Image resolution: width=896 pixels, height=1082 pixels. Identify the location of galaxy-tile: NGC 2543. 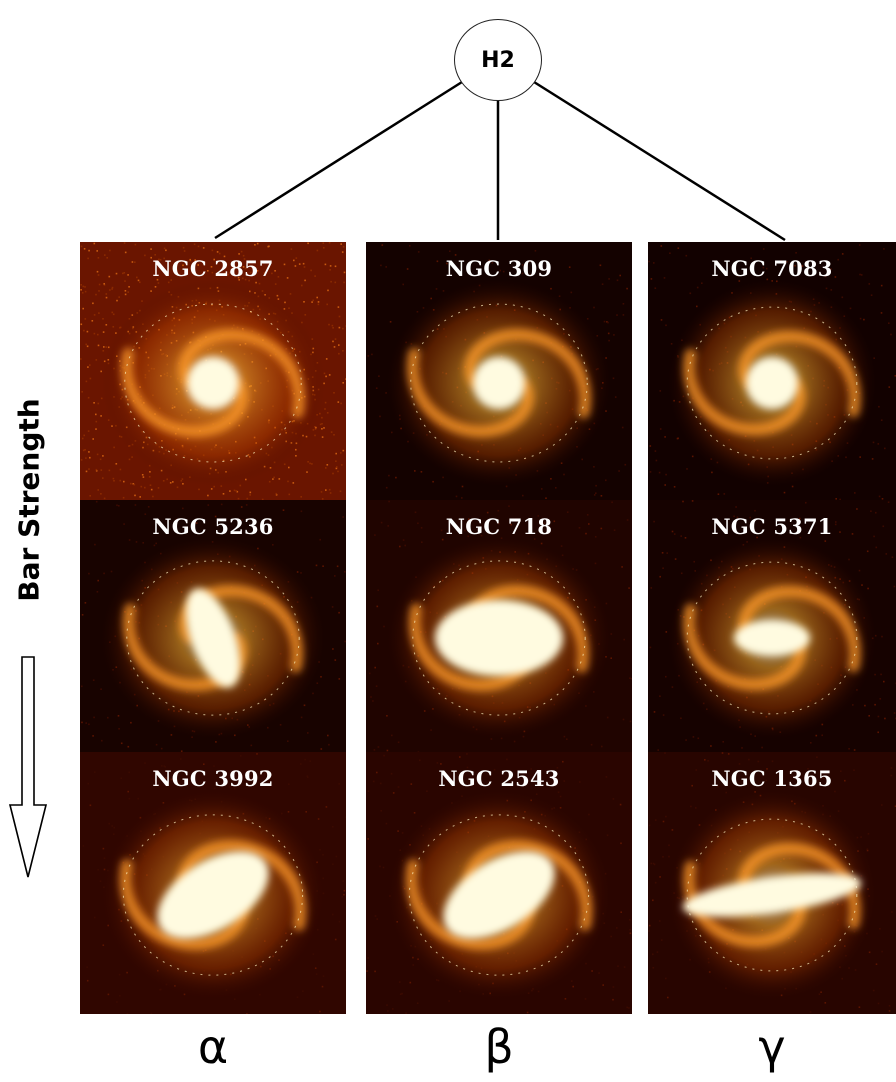
(499, 883).